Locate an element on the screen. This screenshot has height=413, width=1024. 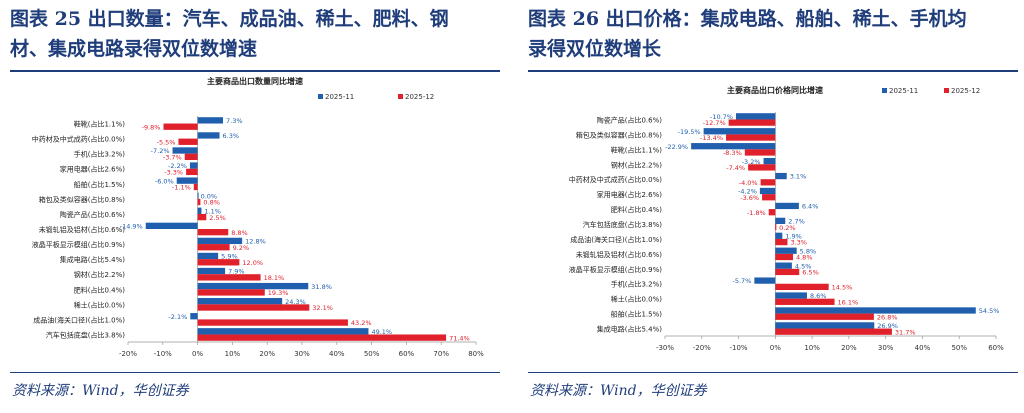
price-data-label: -12.7% is located at coordinates (714, 123).